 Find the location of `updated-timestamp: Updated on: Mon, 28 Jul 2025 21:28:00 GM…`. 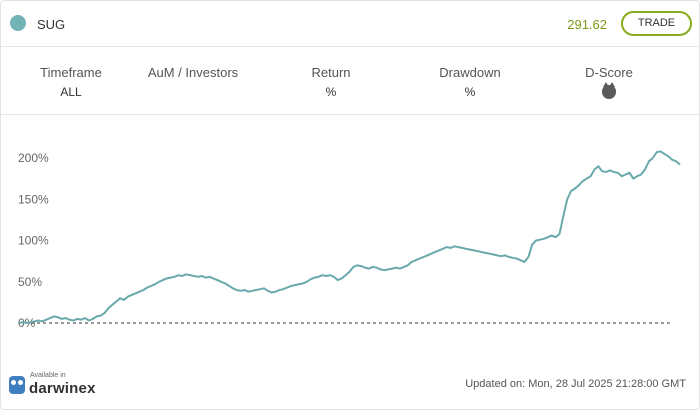

updated-timestamp: Updated on: Mon, 28 Jul 2025 21:28:00 GM… is located at coordinates (575, 384).